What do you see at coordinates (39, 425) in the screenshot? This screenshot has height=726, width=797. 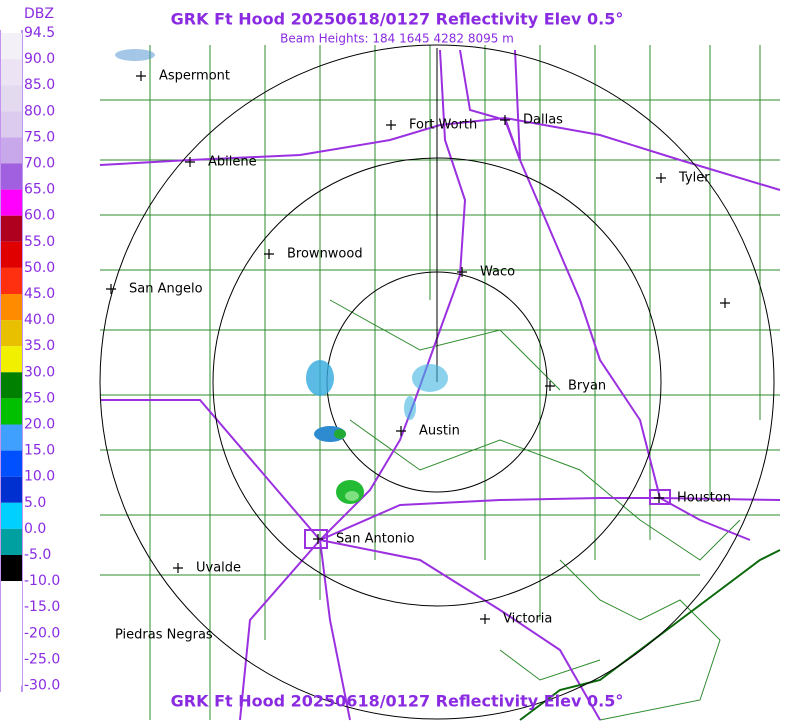 I see `legend-label: 20.0` at bounding box center [39, 425].